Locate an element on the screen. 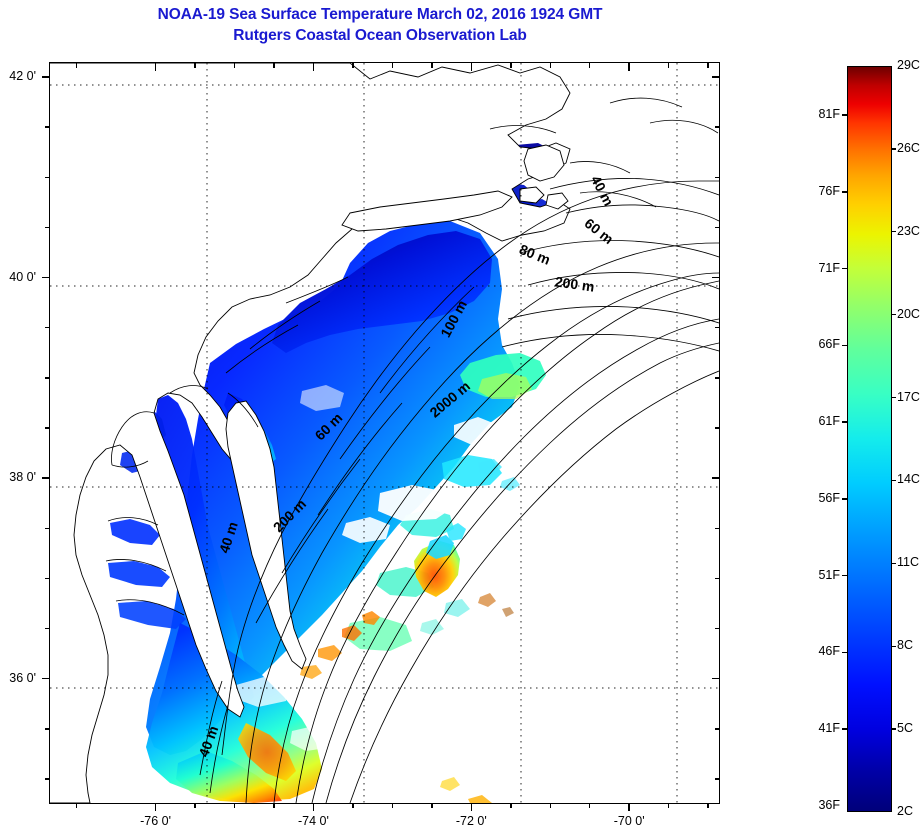  colorbar-label-c-7: 8C is located at coordinates (905, 645).